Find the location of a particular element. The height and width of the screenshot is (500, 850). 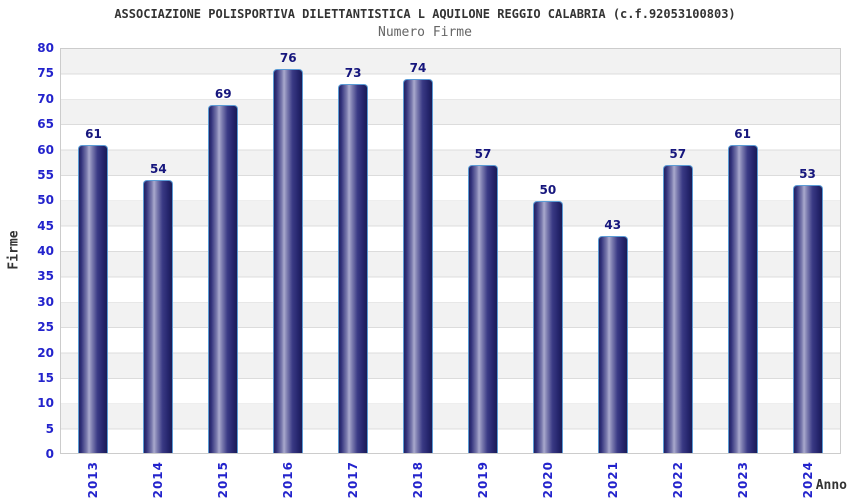

x-tick-label: 2016 is located at coordinates (287, 480).